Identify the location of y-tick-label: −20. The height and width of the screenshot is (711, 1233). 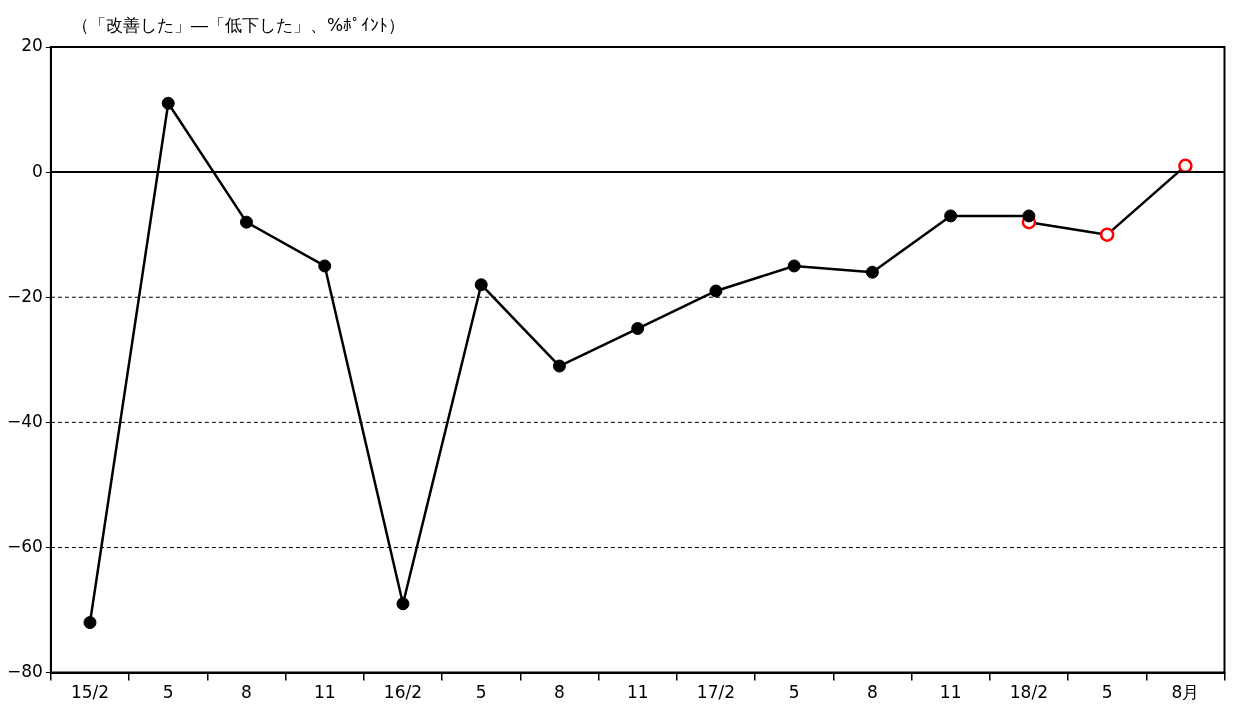
(24, 295).